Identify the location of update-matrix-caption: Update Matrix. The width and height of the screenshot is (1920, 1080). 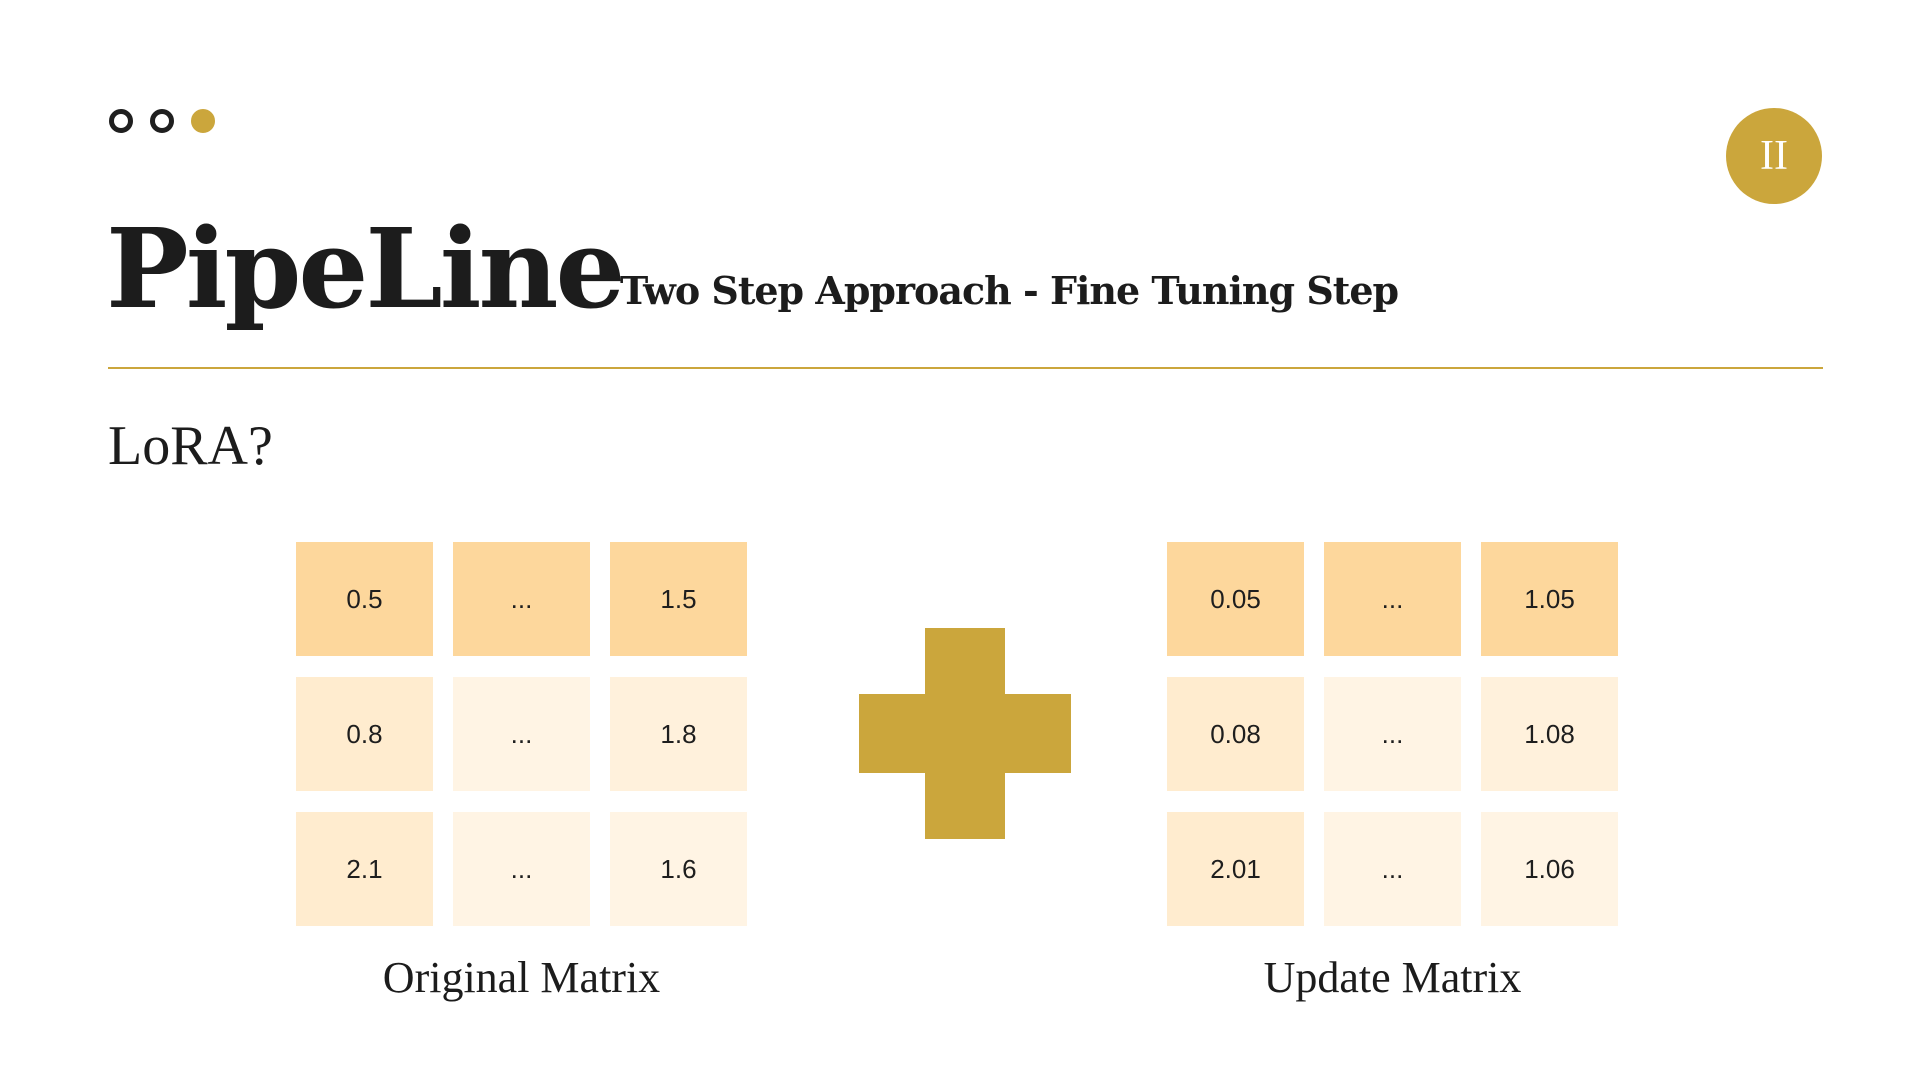
(1392, 977).